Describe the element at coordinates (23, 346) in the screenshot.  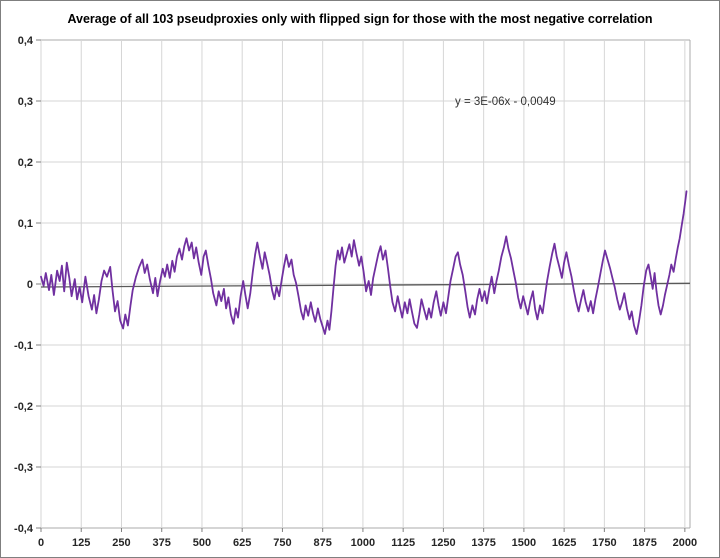
I see `y-tick-label: -0,1` at that location.